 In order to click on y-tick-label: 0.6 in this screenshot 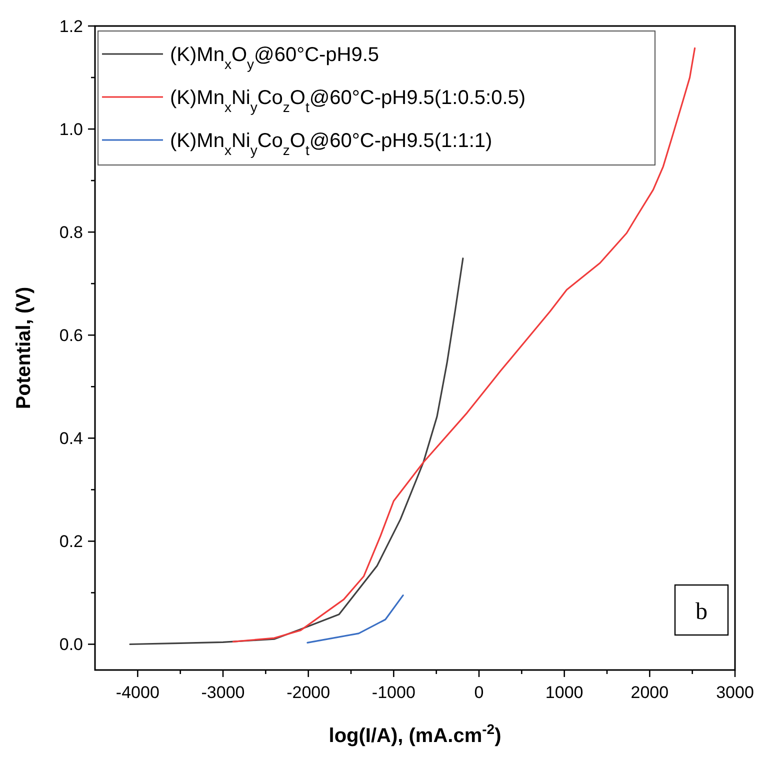, I will do `click(71, 336)`.